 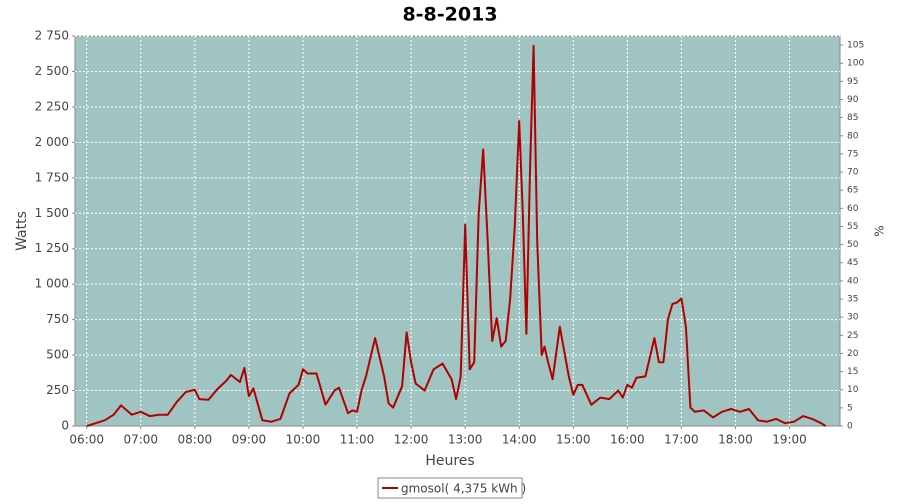 I want to click on y2-tick-label: 75, so click(x=852, y=154).